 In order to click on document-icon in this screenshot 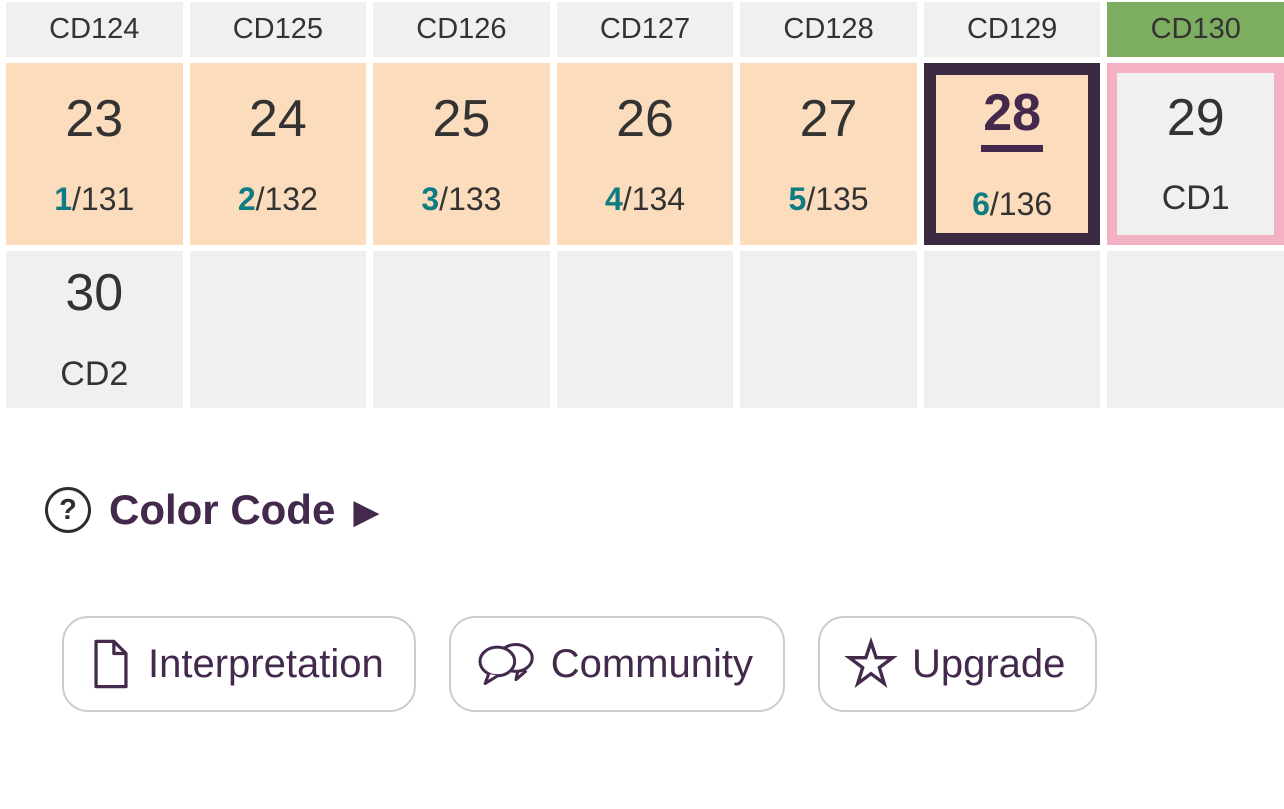, I will do `click(111, 664)`.